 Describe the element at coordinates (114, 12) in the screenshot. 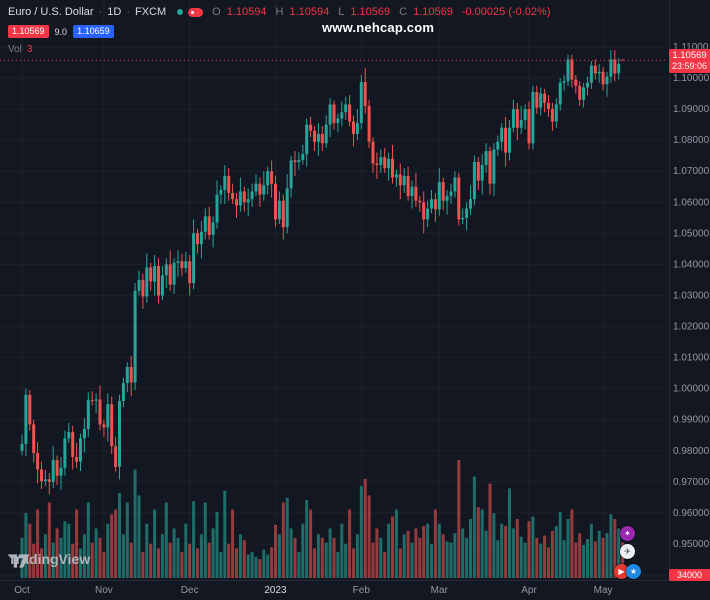

I see `interval-label: 1D` at that location.